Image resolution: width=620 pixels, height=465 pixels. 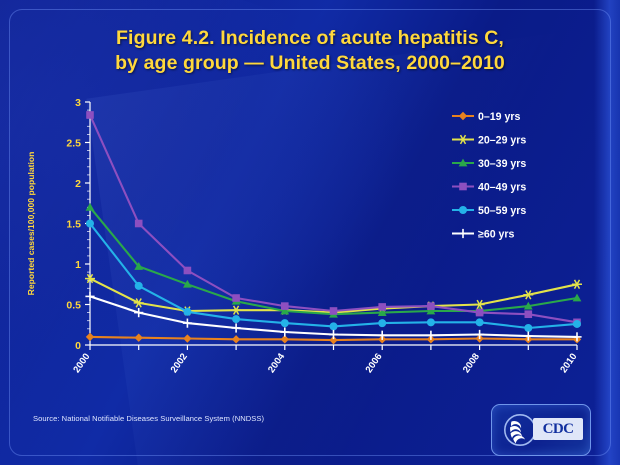 What do you see at coordinates (31, 224) in the screenshot?
I see `y-axis-title: Reported cases/100,000 population` at bounding box center [31, 224].